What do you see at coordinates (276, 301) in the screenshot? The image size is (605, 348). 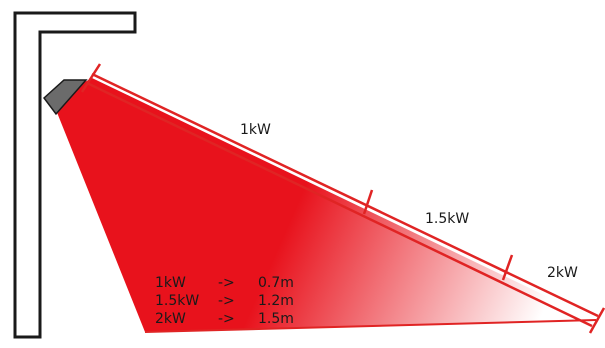 I see `table-distance-2: 1.2m` at bounding box center [276, 301].